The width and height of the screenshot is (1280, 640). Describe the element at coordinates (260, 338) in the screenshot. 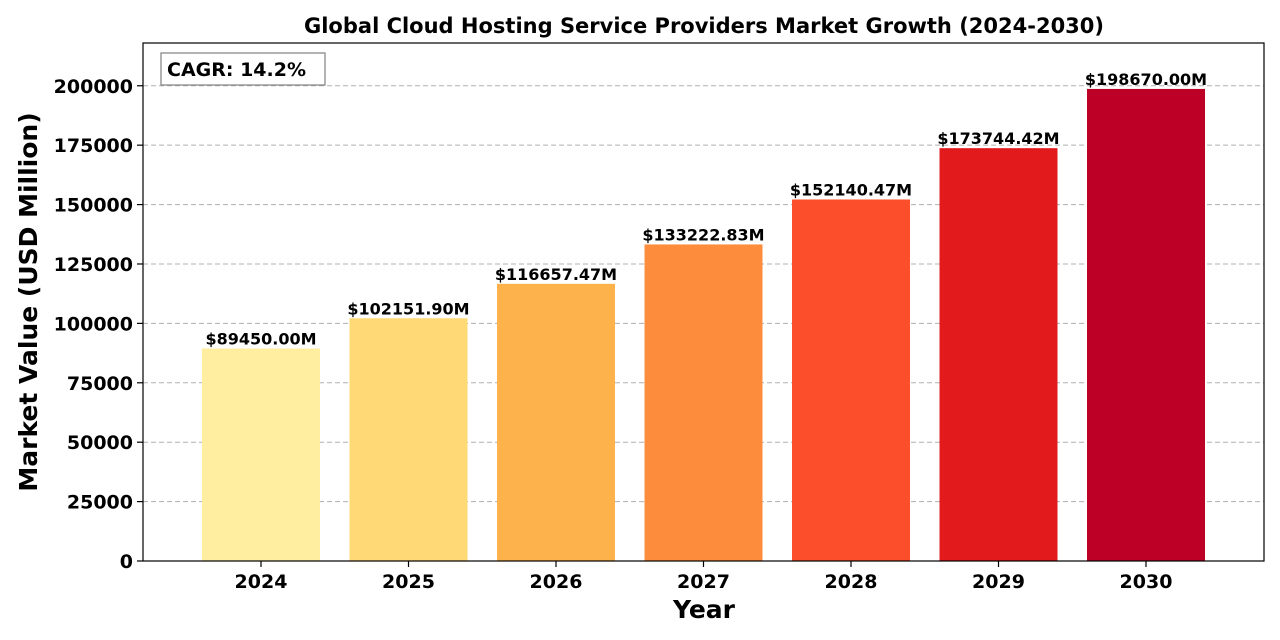

I see `data-label-2024: $89450.00M` at that location.